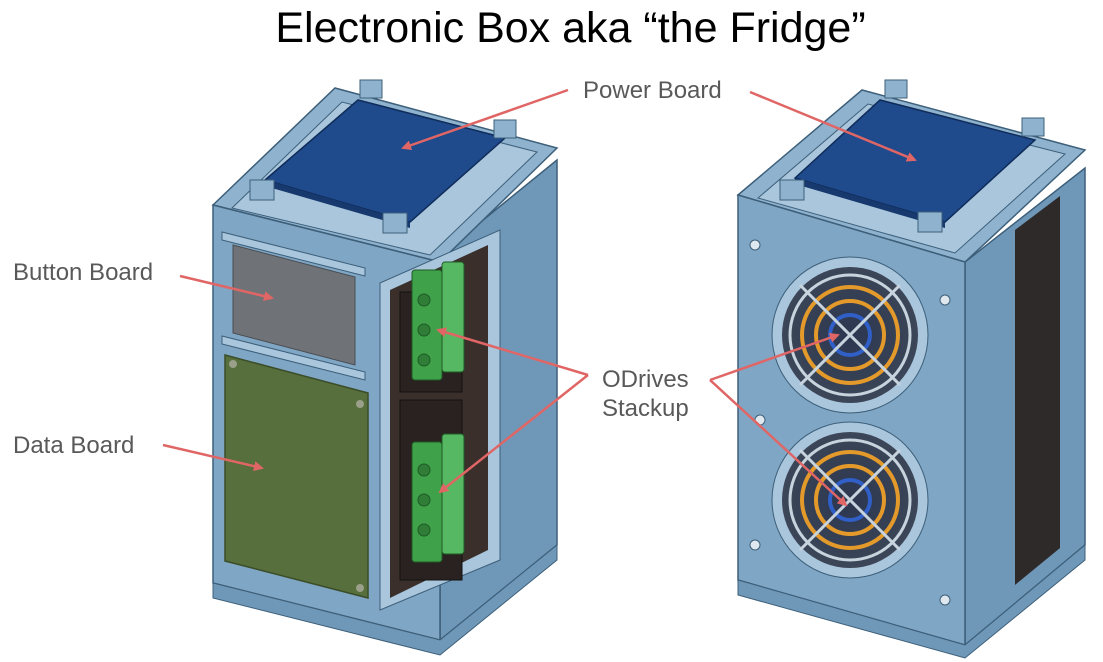  I want to click on fan-top, so click(850, 335).